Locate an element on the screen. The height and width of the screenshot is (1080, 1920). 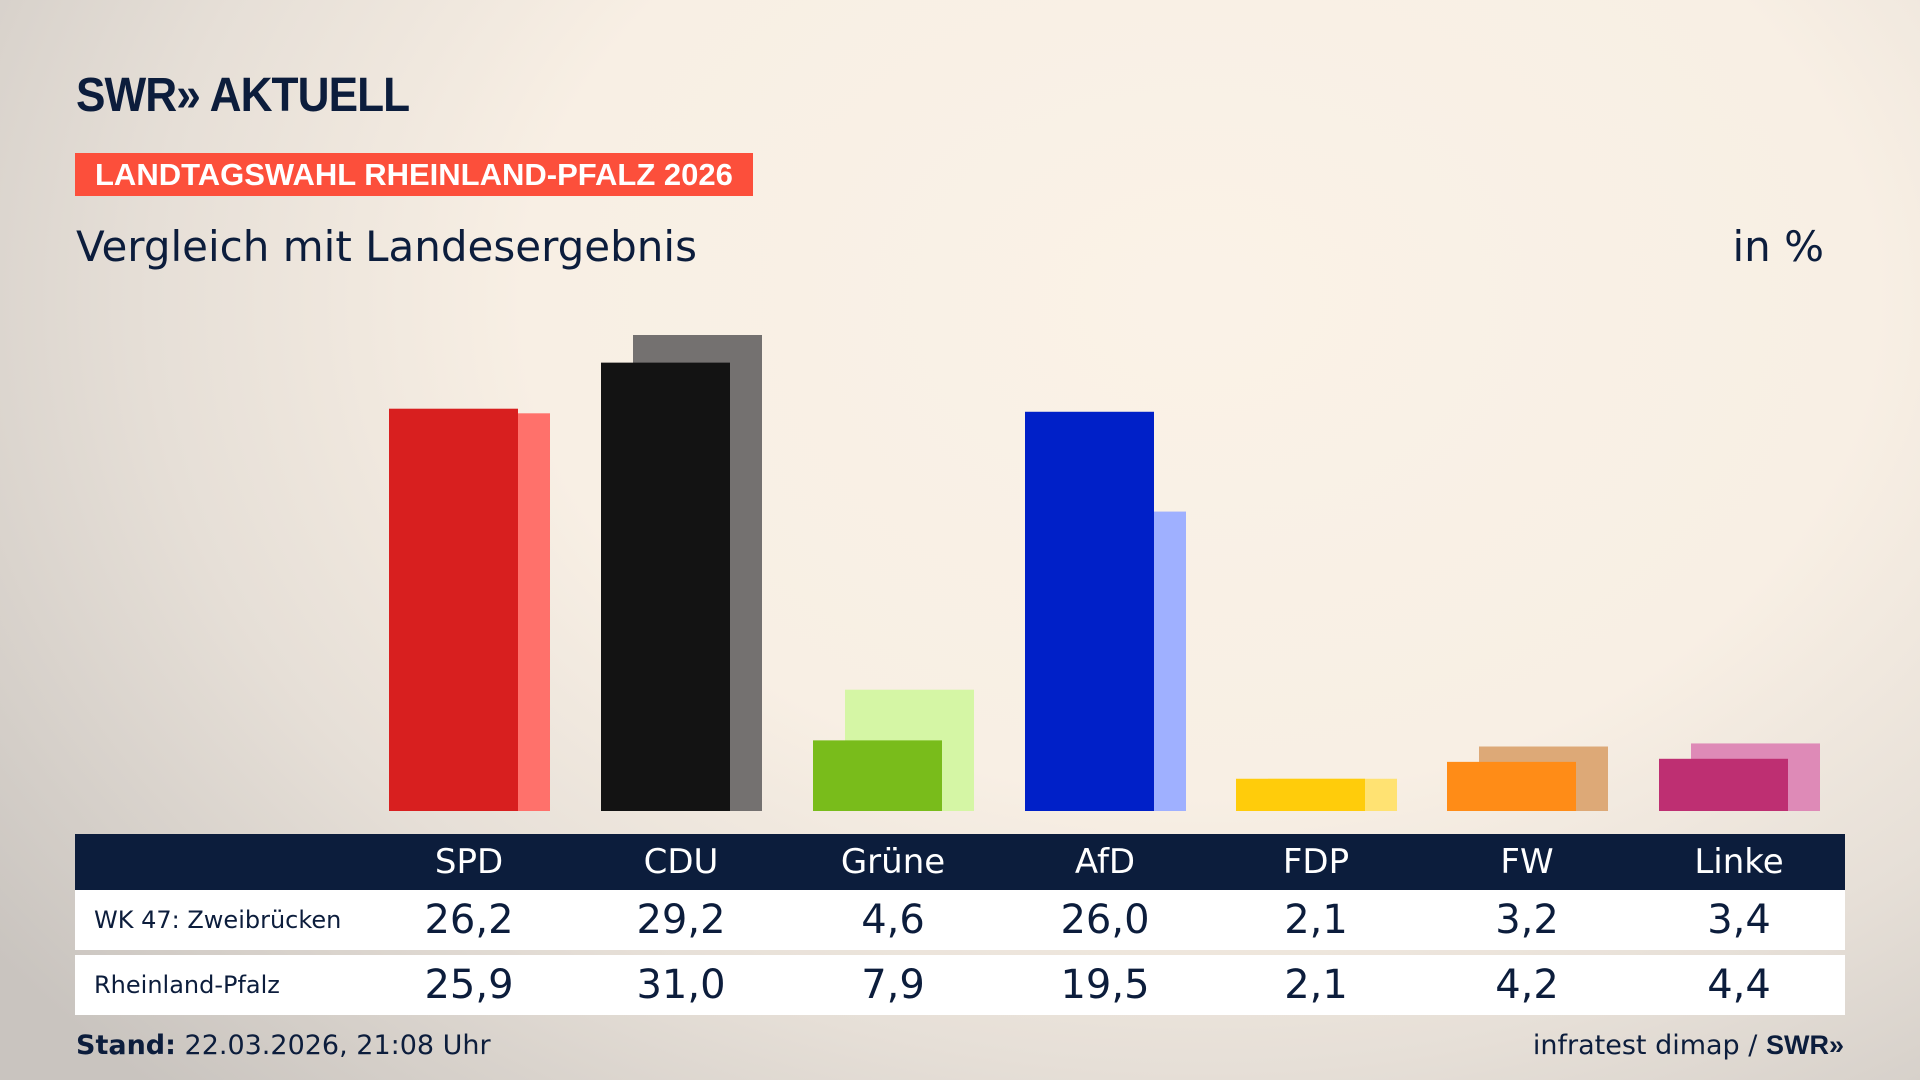
column-header: CDU is located at coordinates (681, 862).